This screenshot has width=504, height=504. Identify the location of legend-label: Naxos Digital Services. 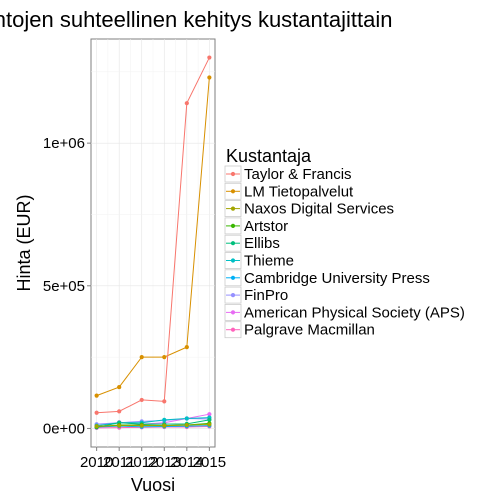
(319, 209).